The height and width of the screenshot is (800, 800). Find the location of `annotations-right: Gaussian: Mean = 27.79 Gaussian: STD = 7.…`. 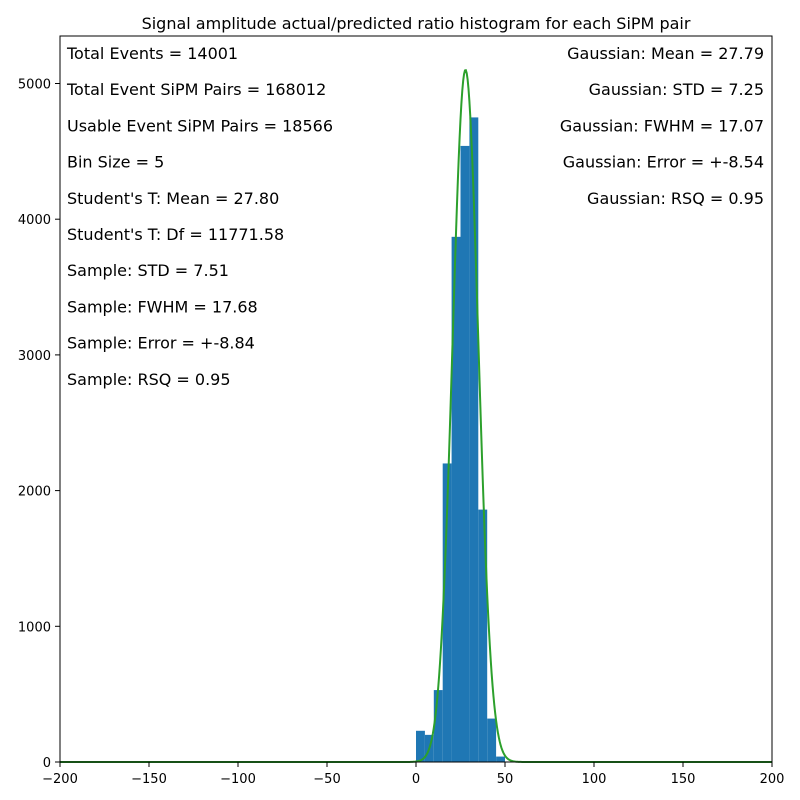

annotations-right: Gaussian: Mean = 27.79 Gaussian: STD = 7.… is located at coordinates (662, 126).